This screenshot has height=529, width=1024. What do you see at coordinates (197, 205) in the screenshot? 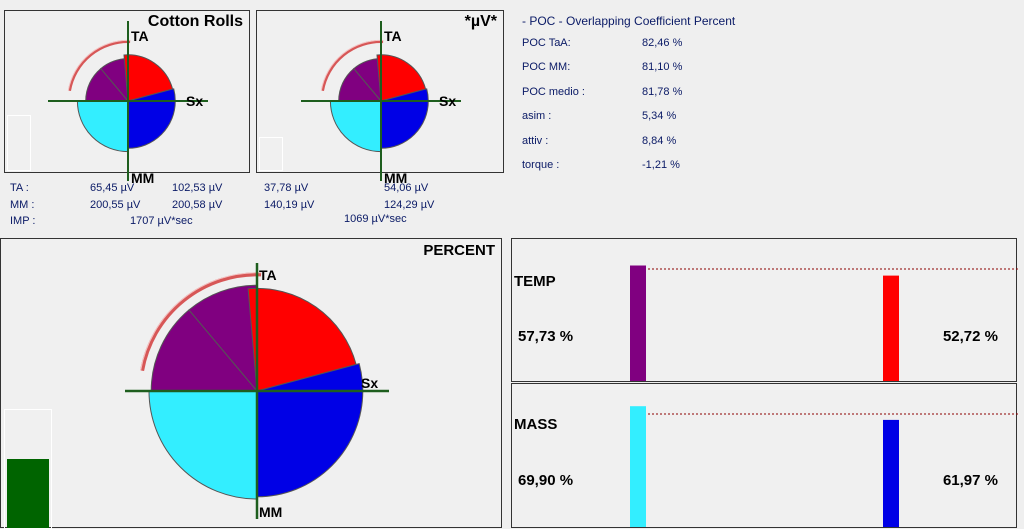
I see `mm-value-2: 200,58 µV` at bounding box center [197, 205].